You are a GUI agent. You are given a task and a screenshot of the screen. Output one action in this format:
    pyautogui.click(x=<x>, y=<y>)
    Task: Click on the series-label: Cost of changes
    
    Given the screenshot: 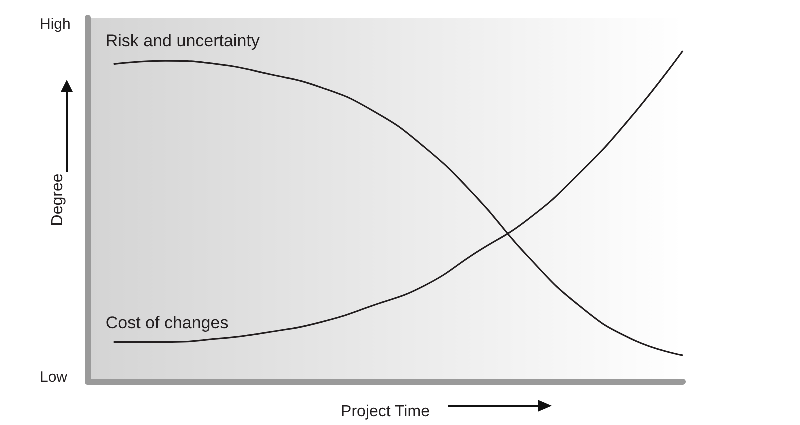 What is the action you would take?
    pyautogui.click(x=167, y=322)
    